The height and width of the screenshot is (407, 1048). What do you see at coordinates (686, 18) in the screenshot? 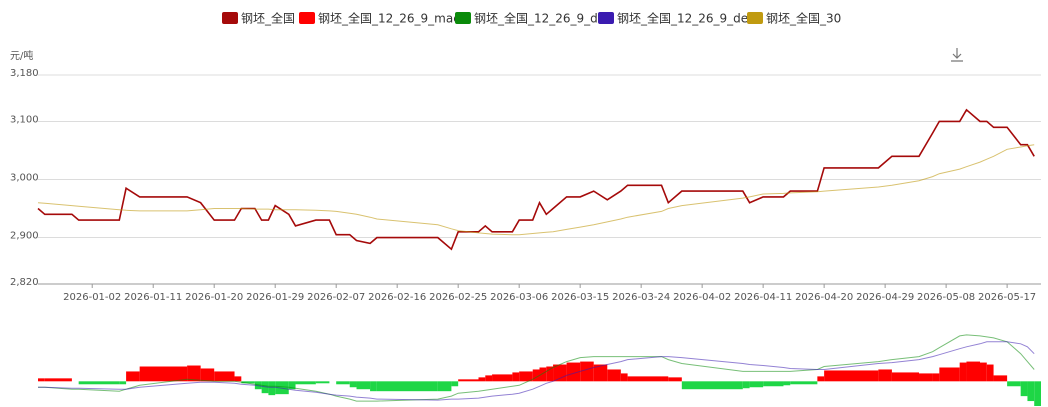
I see `legend-label: 钢坯_全国_12_26_9_dea` at bounding box center [686, 18].